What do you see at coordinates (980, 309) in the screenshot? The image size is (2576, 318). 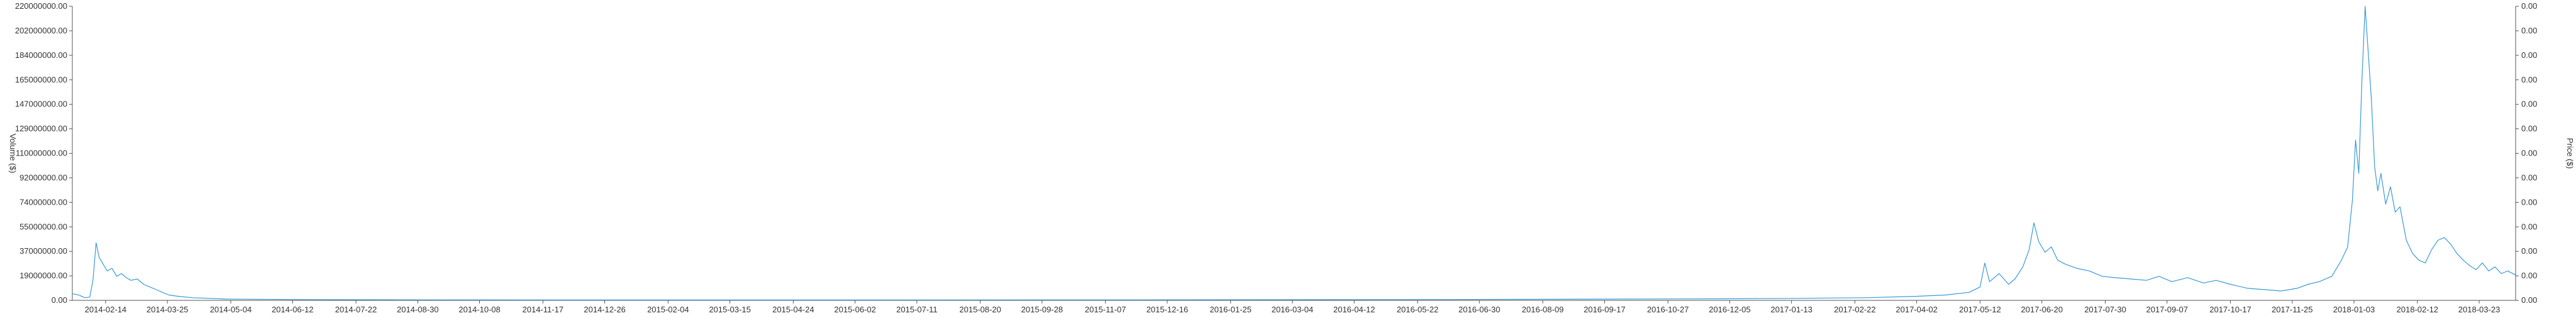 I see `x-tick-label: 2015-08-20` at bounding box center [980, 309].